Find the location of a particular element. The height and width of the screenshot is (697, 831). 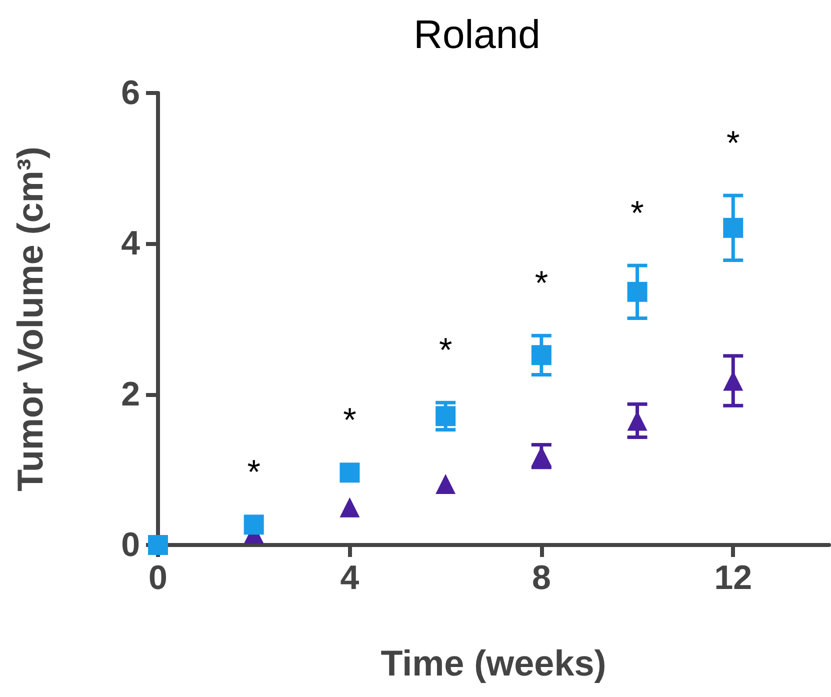

x-tick-label: 4 is located at coordinates (350, 578).